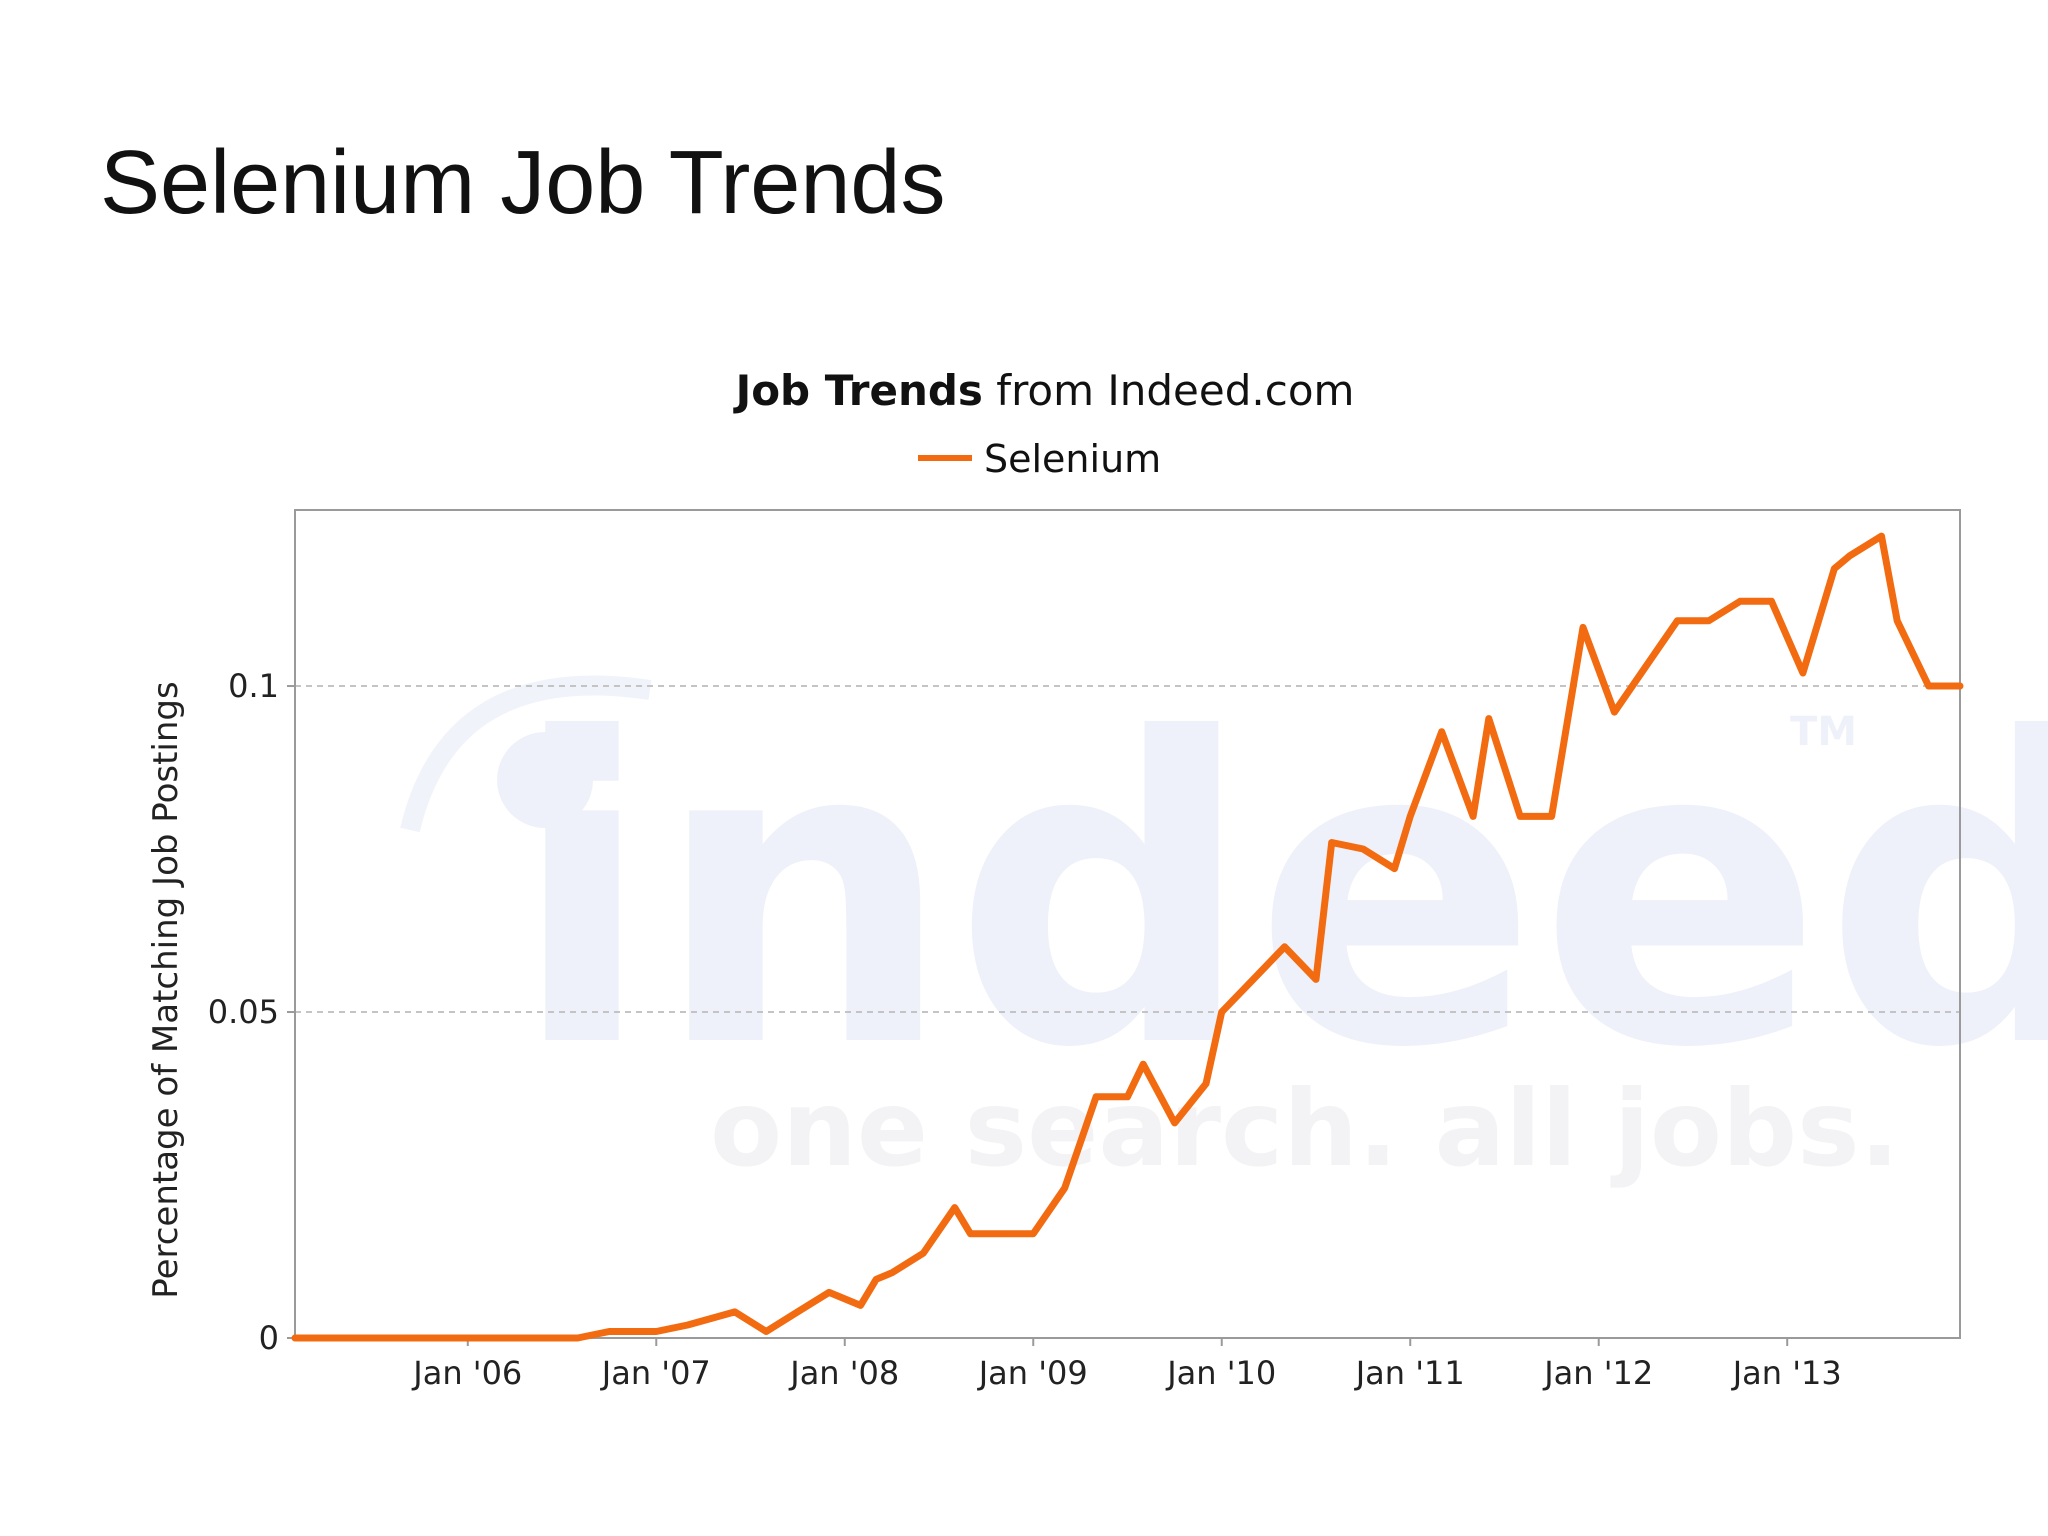 The image size is (2048, 1536). I want to click on chart-title-text: Job Trends from Indeed.com, so click(1044, 390).